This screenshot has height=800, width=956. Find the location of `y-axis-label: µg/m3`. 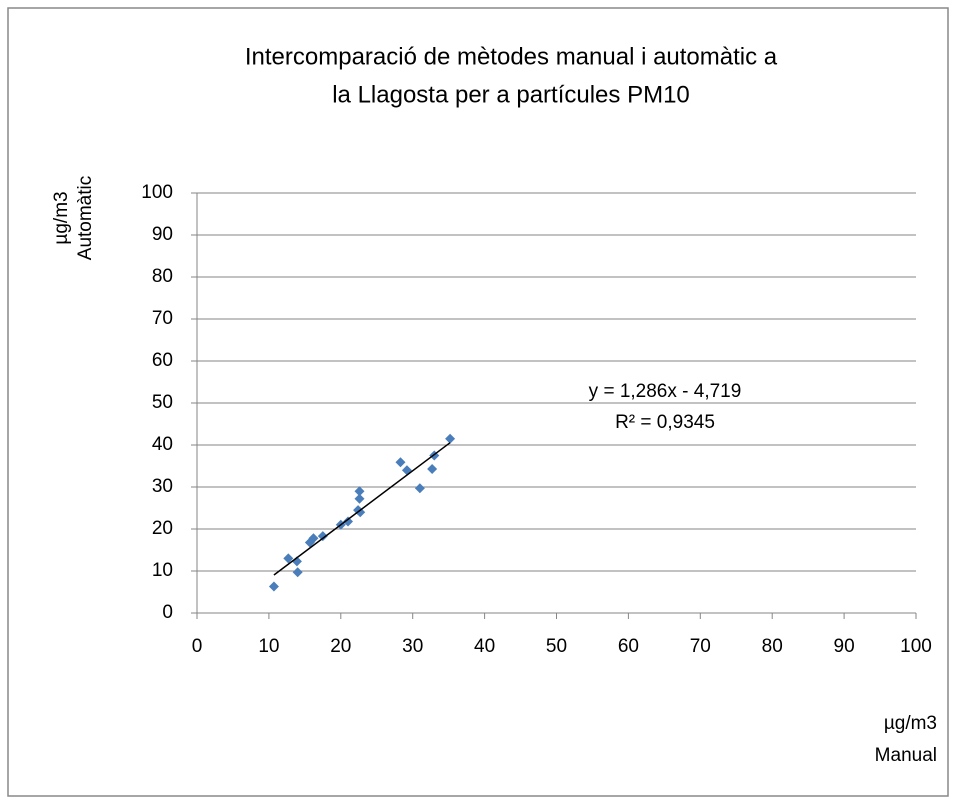

y-axis-label: µg/m3 is located at coordinates (61, 217).